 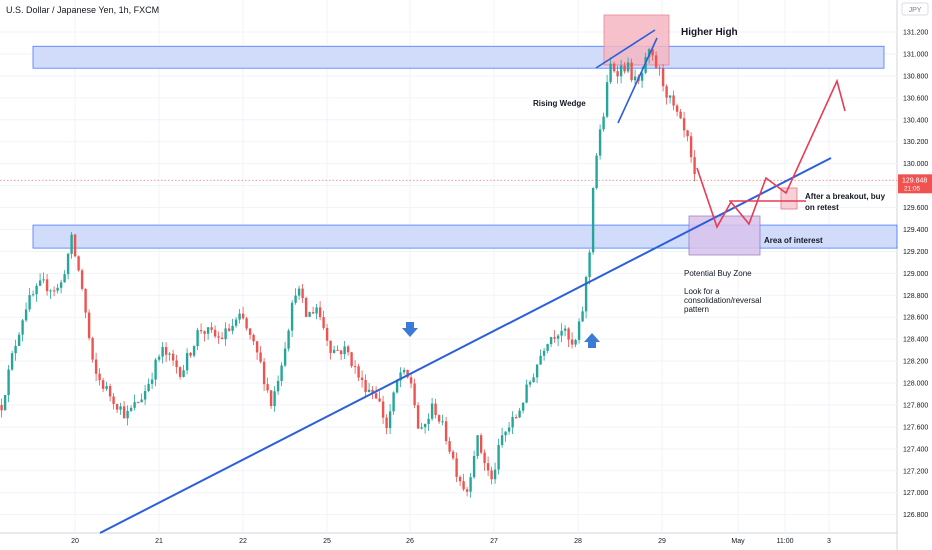 What do you see at coordinates (458, 57) in the screenshot?
I see `resistance-zone` at bounding box center [458, 57].